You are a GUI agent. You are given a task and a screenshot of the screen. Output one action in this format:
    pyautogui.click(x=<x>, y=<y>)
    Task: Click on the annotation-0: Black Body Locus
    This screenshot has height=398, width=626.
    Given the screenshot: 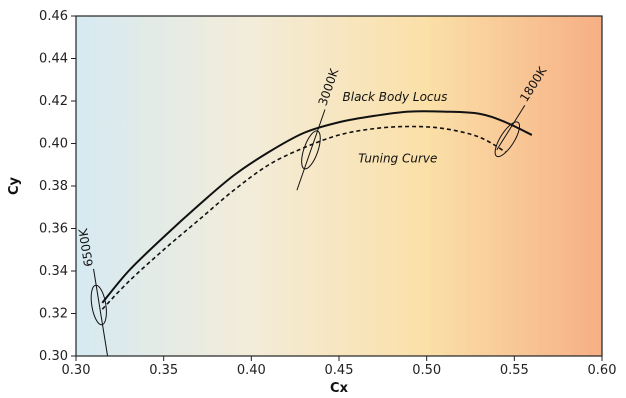 What is the action you would take?
    pyautogui.click(x=395, y=97)
    